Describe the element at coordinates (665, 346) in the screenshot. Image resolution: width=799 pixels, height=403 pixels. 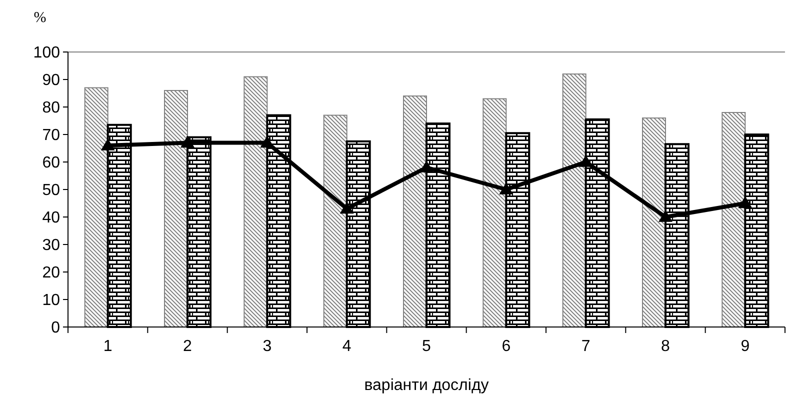
I see `x-tick-label: 8` at that location.